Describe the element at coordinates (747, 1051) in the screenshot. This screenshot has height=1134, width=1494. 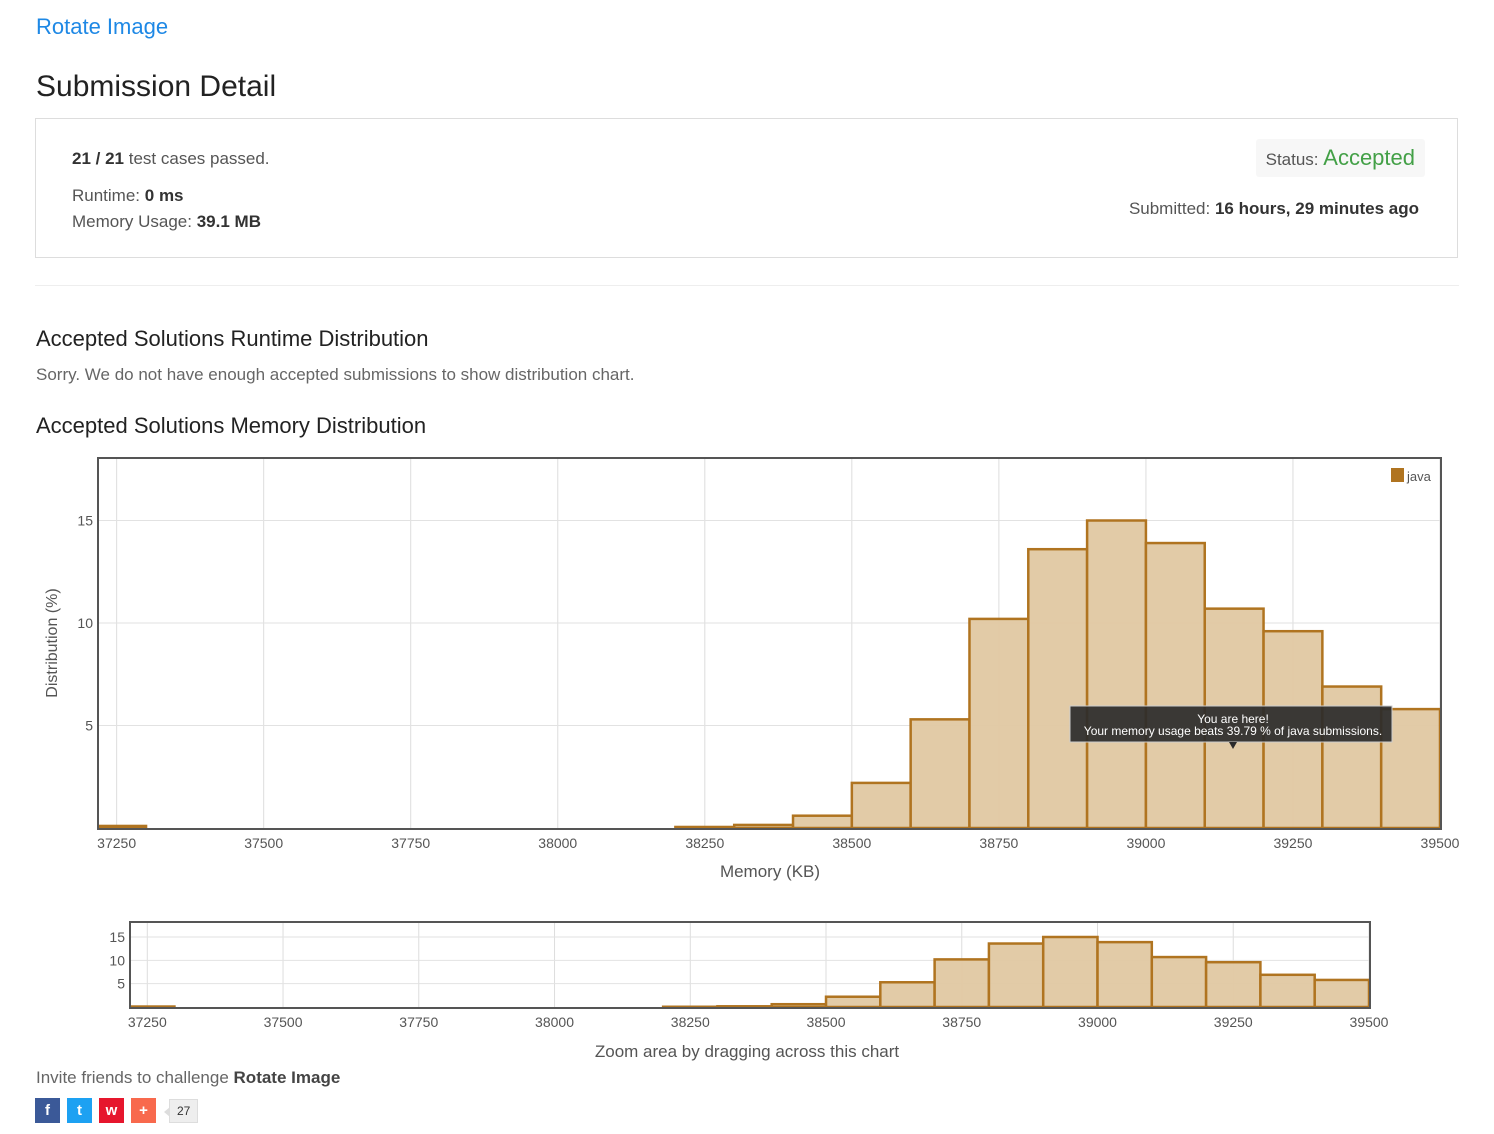
I see `navigator-caption: Zoom area by dragging across this chart` at that location.